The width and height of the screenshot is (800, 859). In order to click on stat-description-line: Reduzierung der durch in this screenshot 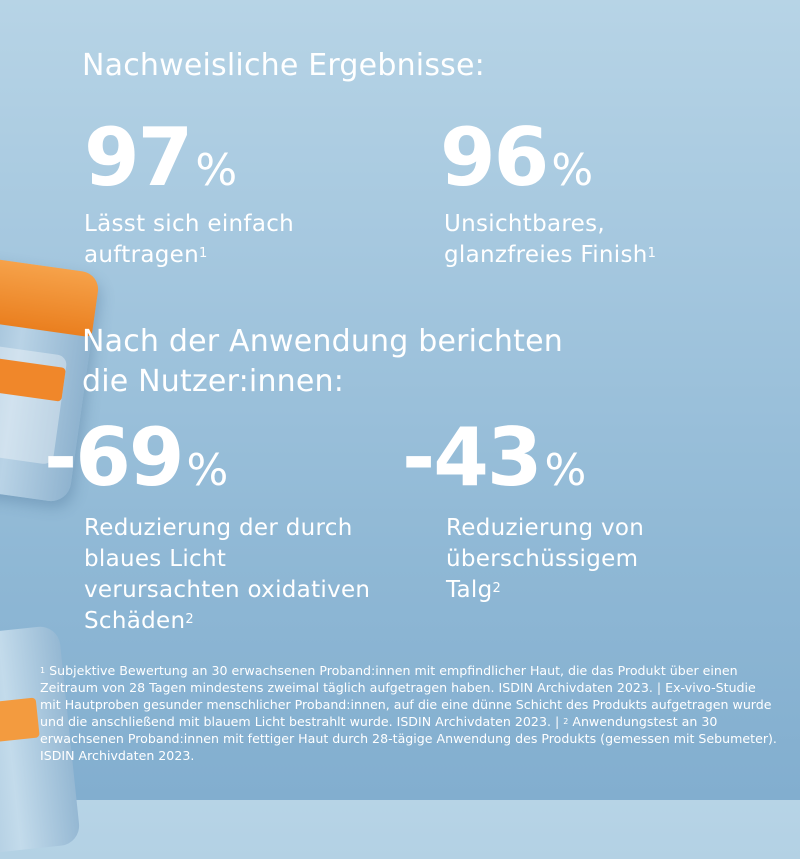, I will do `click(218, 528)`.